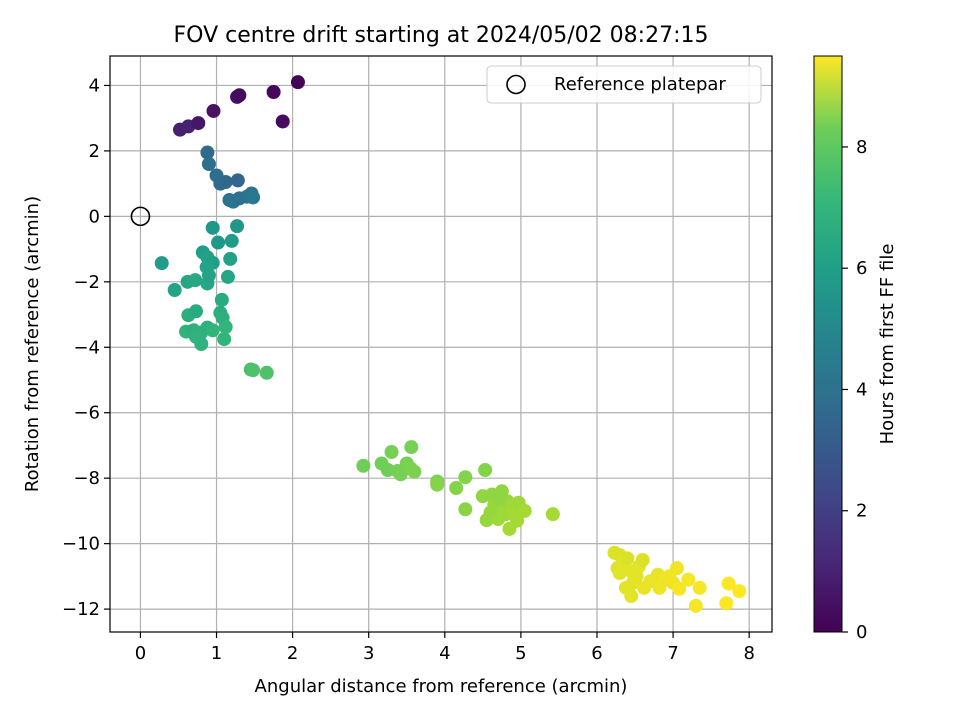 The height and width of the screenshot is (720, 960). I want to click on colorbar: 0 2 4 6 8 Hours from first FF file, so click(855, 349).